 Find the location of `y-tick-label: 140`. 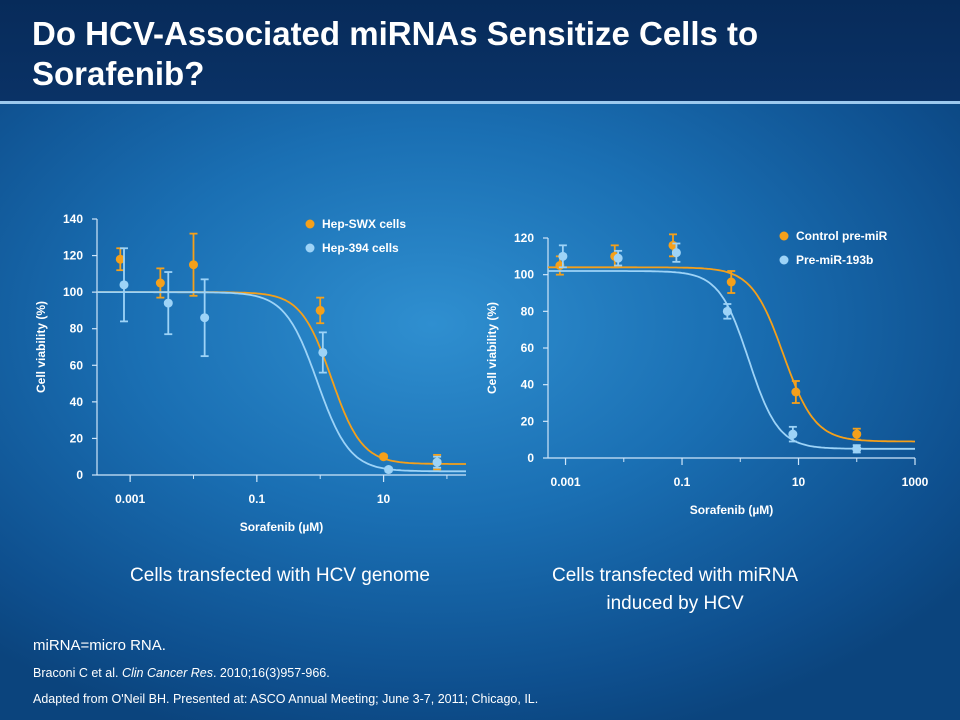

y-tick-label: 140 is located at coordinates (73, 219).